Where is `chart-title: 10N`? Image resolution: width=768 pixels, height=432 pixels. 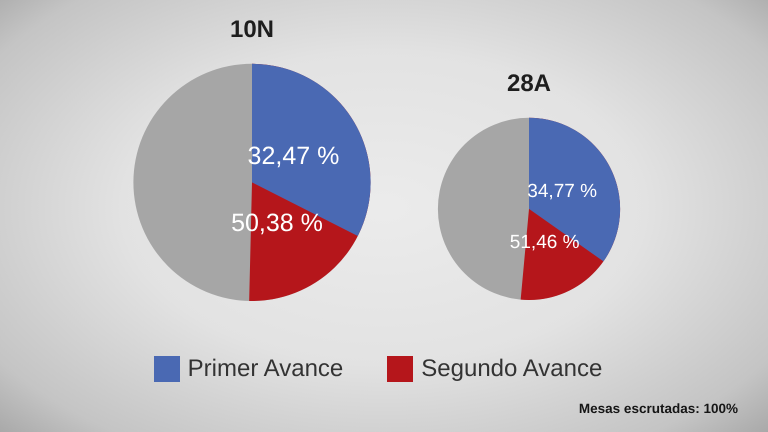
chart-title: 10N is located at coordinates (252, 30).